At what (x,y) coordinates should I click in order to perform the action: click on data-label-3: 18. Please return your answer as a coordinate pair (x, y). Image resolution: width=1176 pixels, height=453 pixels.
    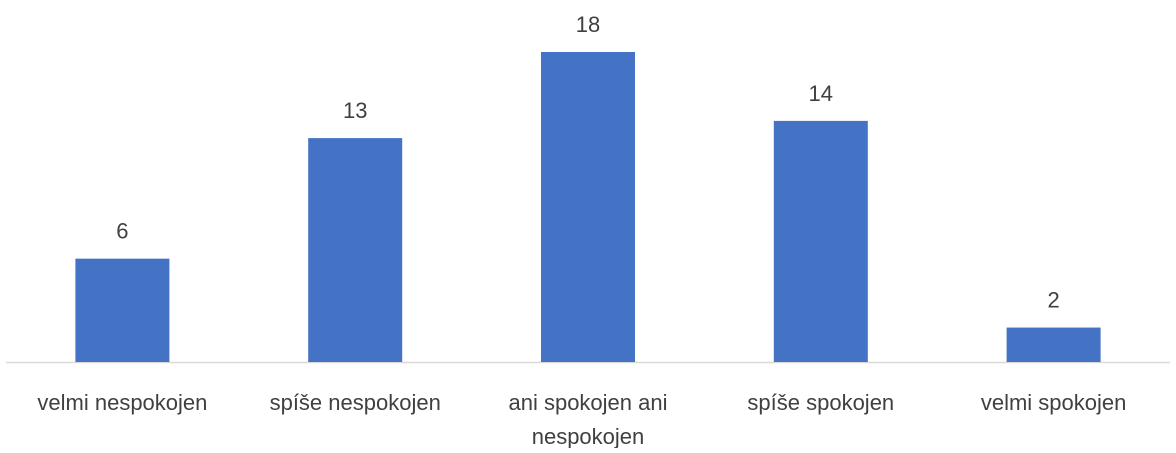
    Looking at the image, I should click on (588, 24).